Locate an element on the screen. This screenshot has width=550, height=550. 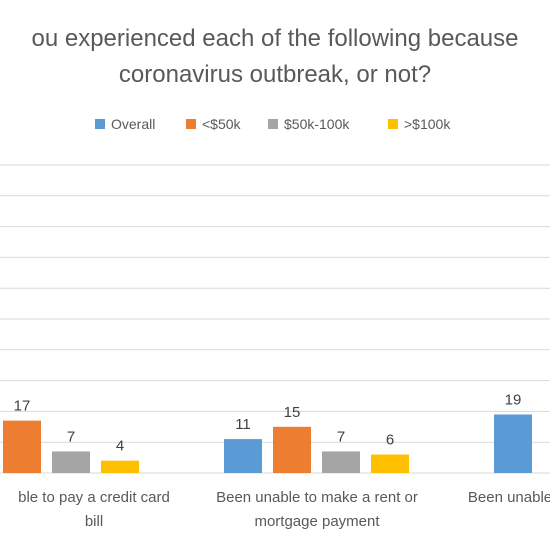
category-label-rent-mortgage-line-2: mortgage payment is located at coordinates (317, 521).